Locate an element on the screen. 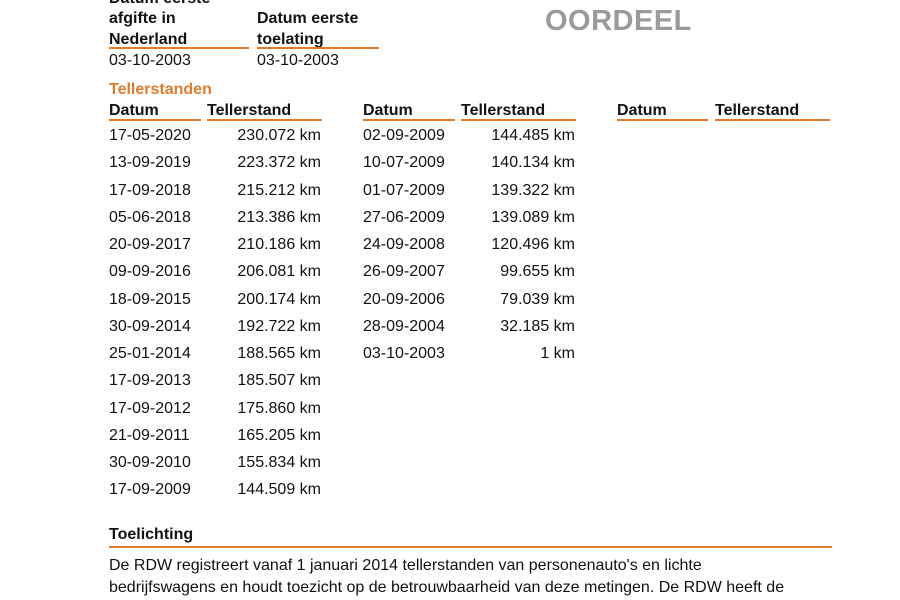 Image resolution: width=900 pixels, height=600 pixels. reading-km: 223.372 km is located at coordinates (279, 162).